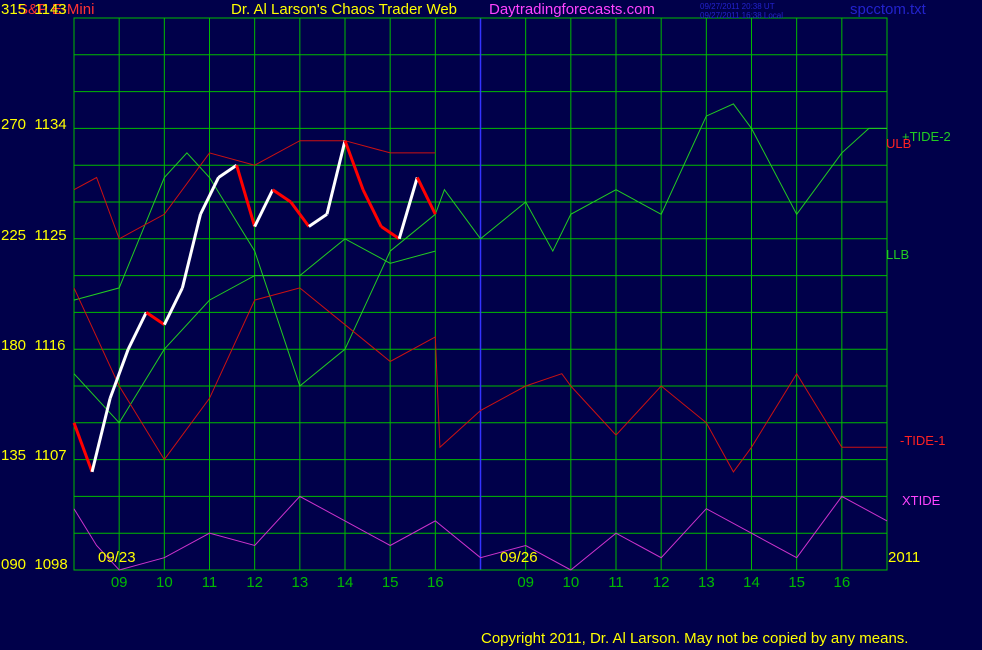 Image resolution: width=982 pixels, height=650 pixels. I want to click on chart-title: Dr. Al Larson's Chaos Trader Web, so click(344, 9).